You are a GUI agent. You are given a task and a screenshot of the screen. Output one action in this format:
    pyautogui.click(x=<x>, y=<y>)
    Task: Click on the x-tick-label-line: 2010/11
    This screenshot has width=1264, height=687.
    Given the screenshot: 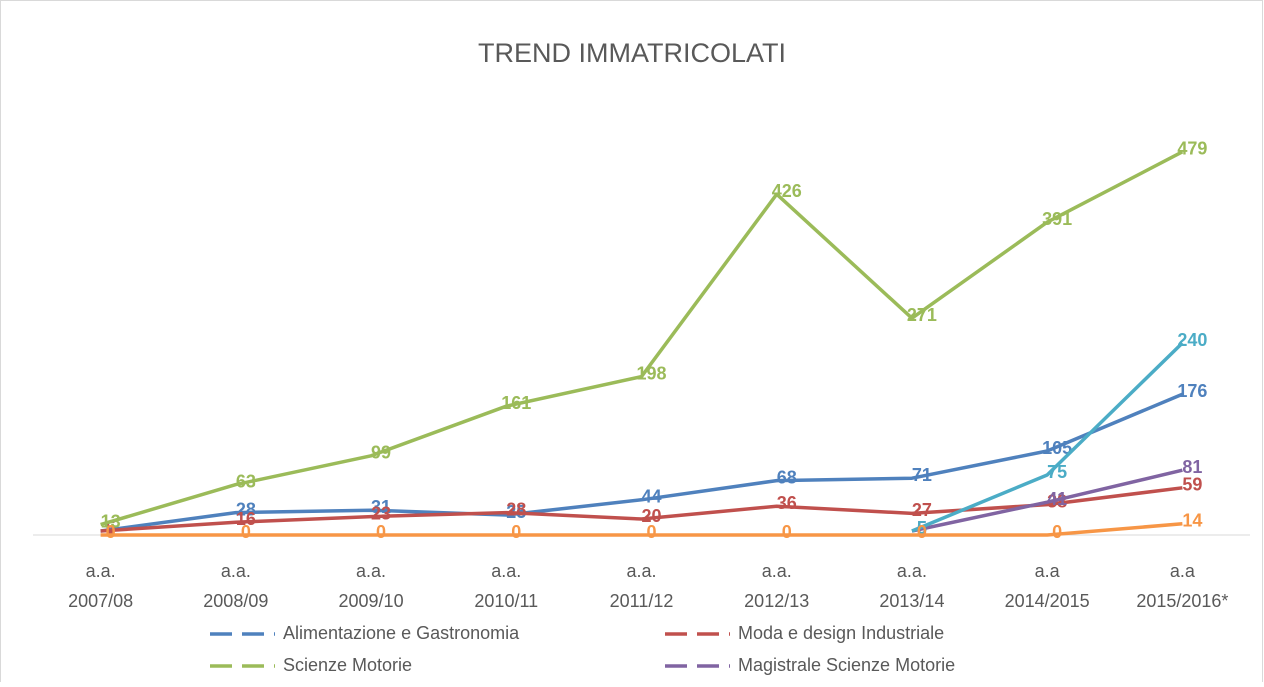 What is the action you would take?
    pyautogui.click(x=506, y=601)
    